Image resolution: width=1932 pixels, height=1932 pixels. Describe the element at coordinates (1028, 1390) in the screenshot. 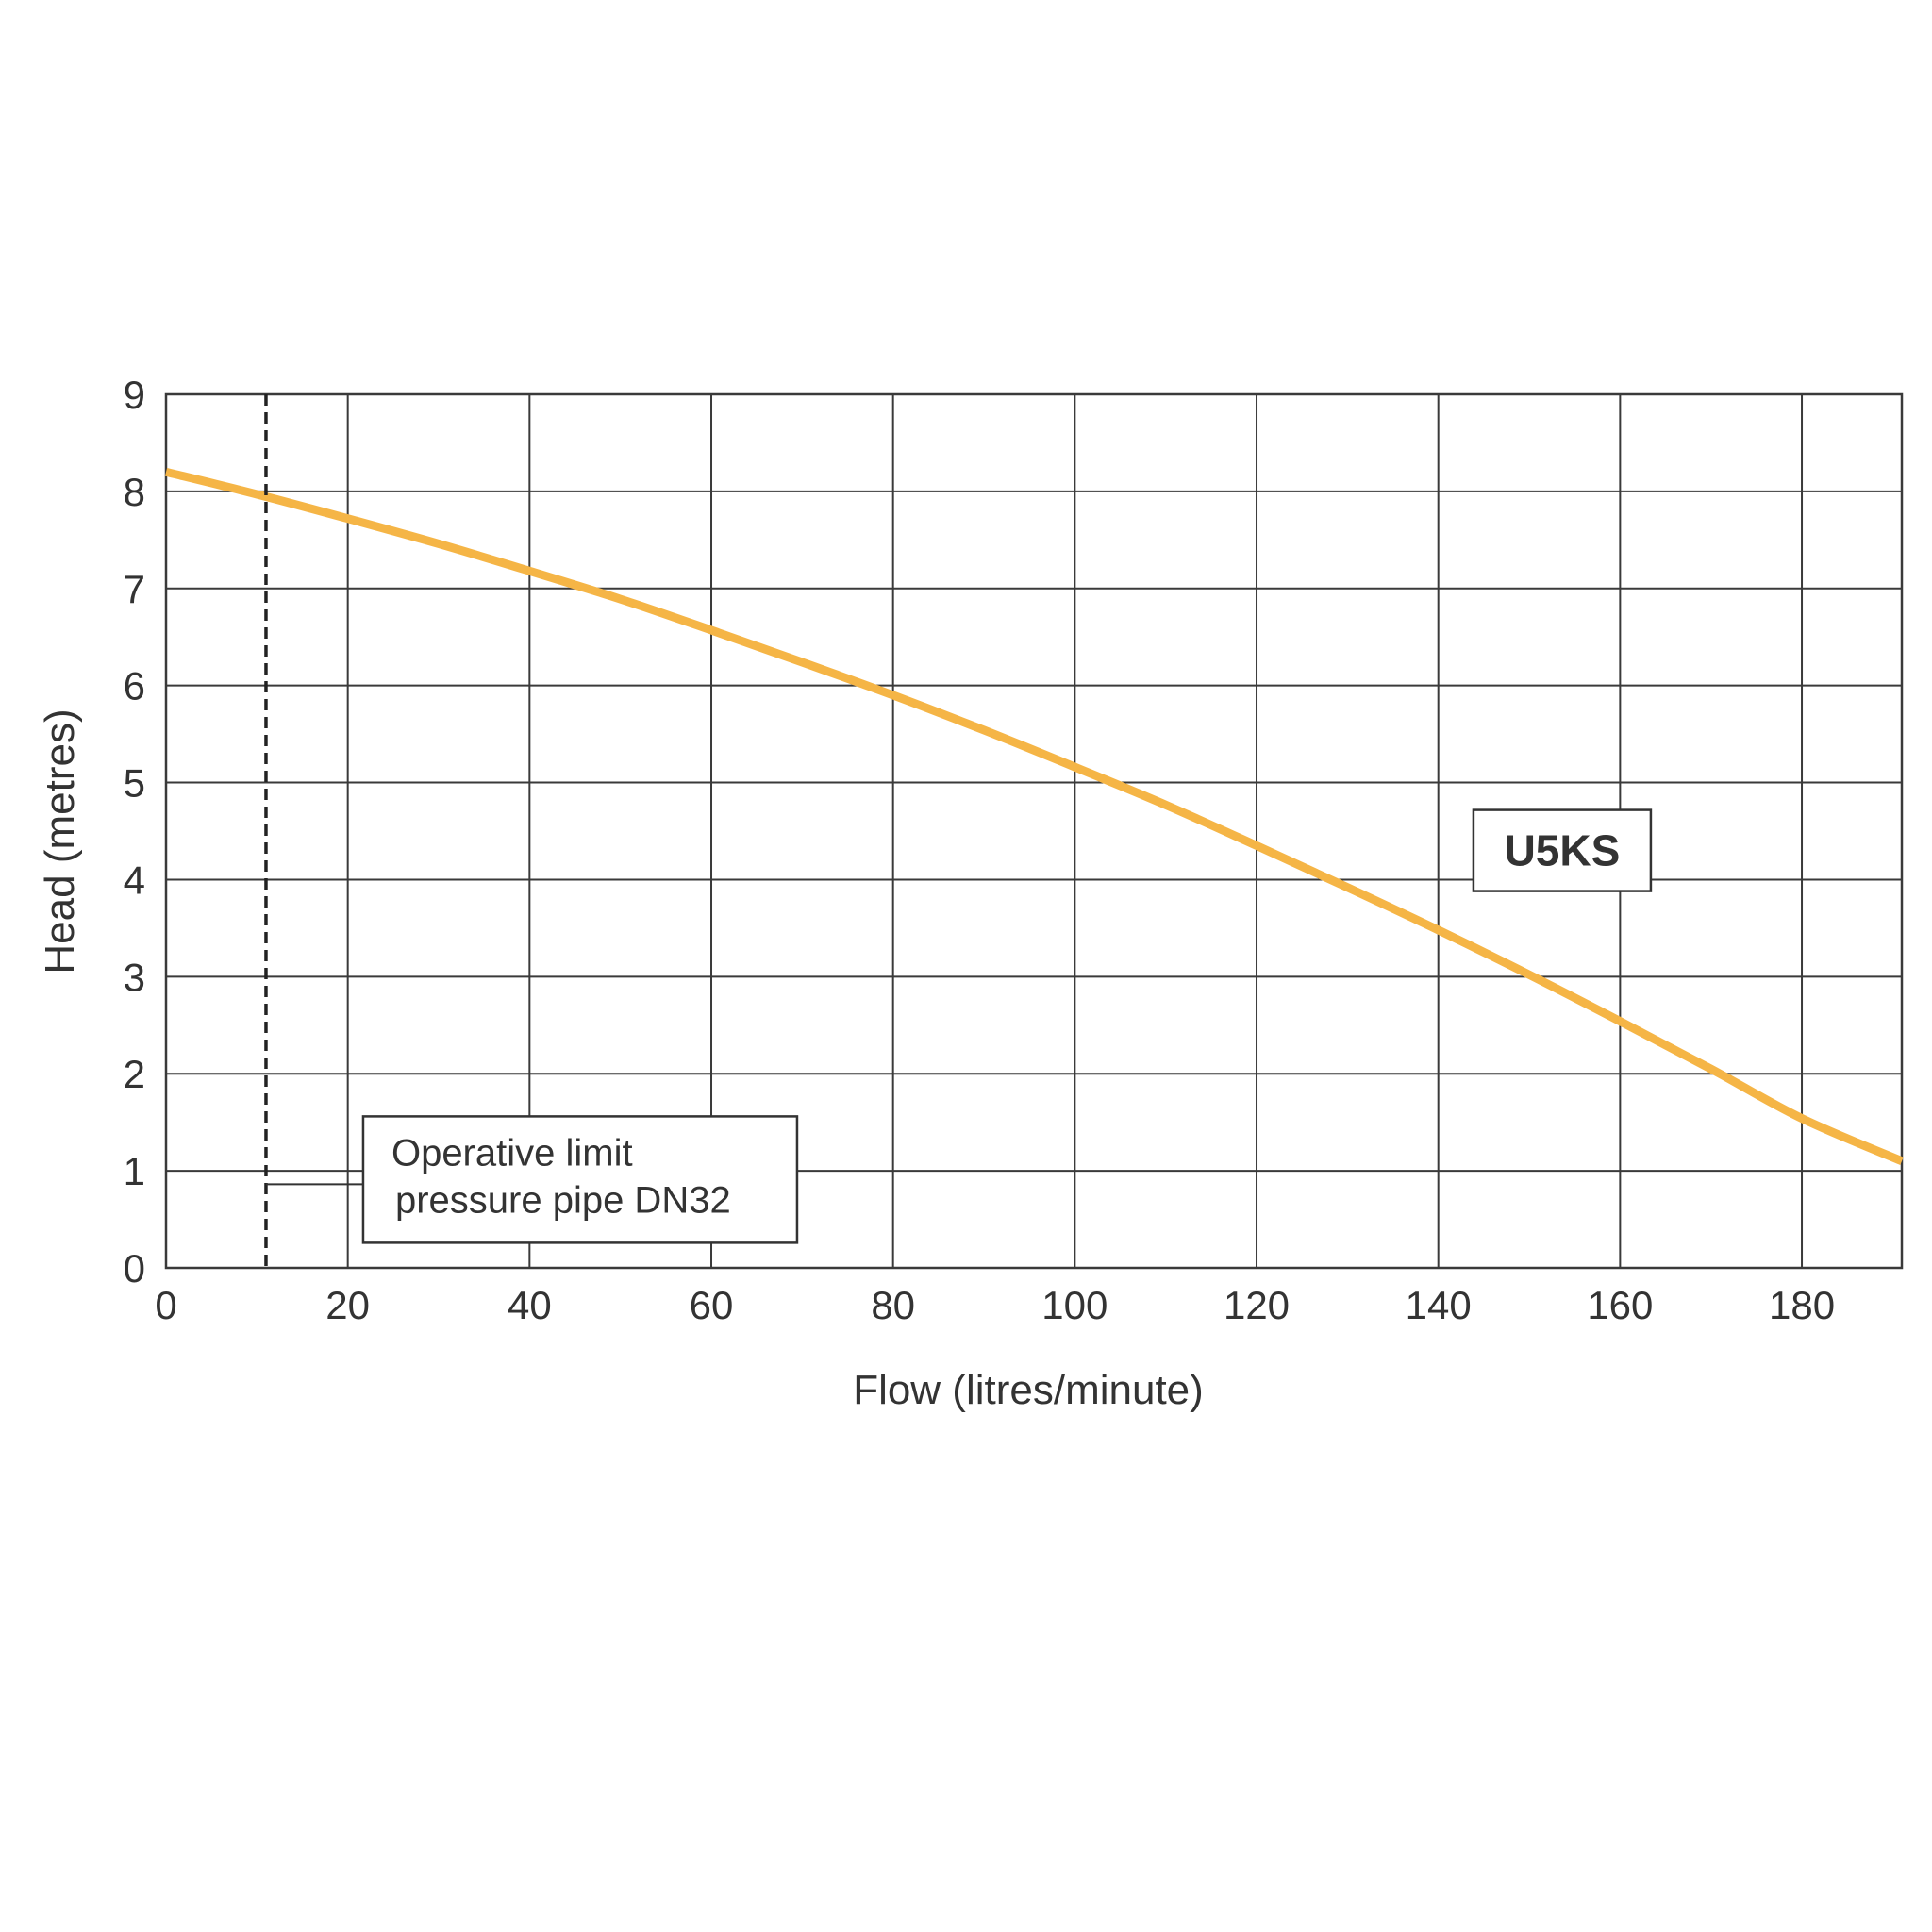

I see `x-axis-title: Flow (litres/minute)` at that location.